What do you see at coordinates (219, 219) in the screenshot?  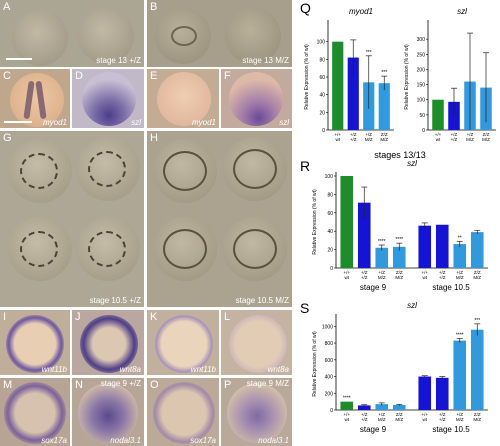 I see `panel-h: H stage 10.5 M/Z` at bounding box center [219, 219].